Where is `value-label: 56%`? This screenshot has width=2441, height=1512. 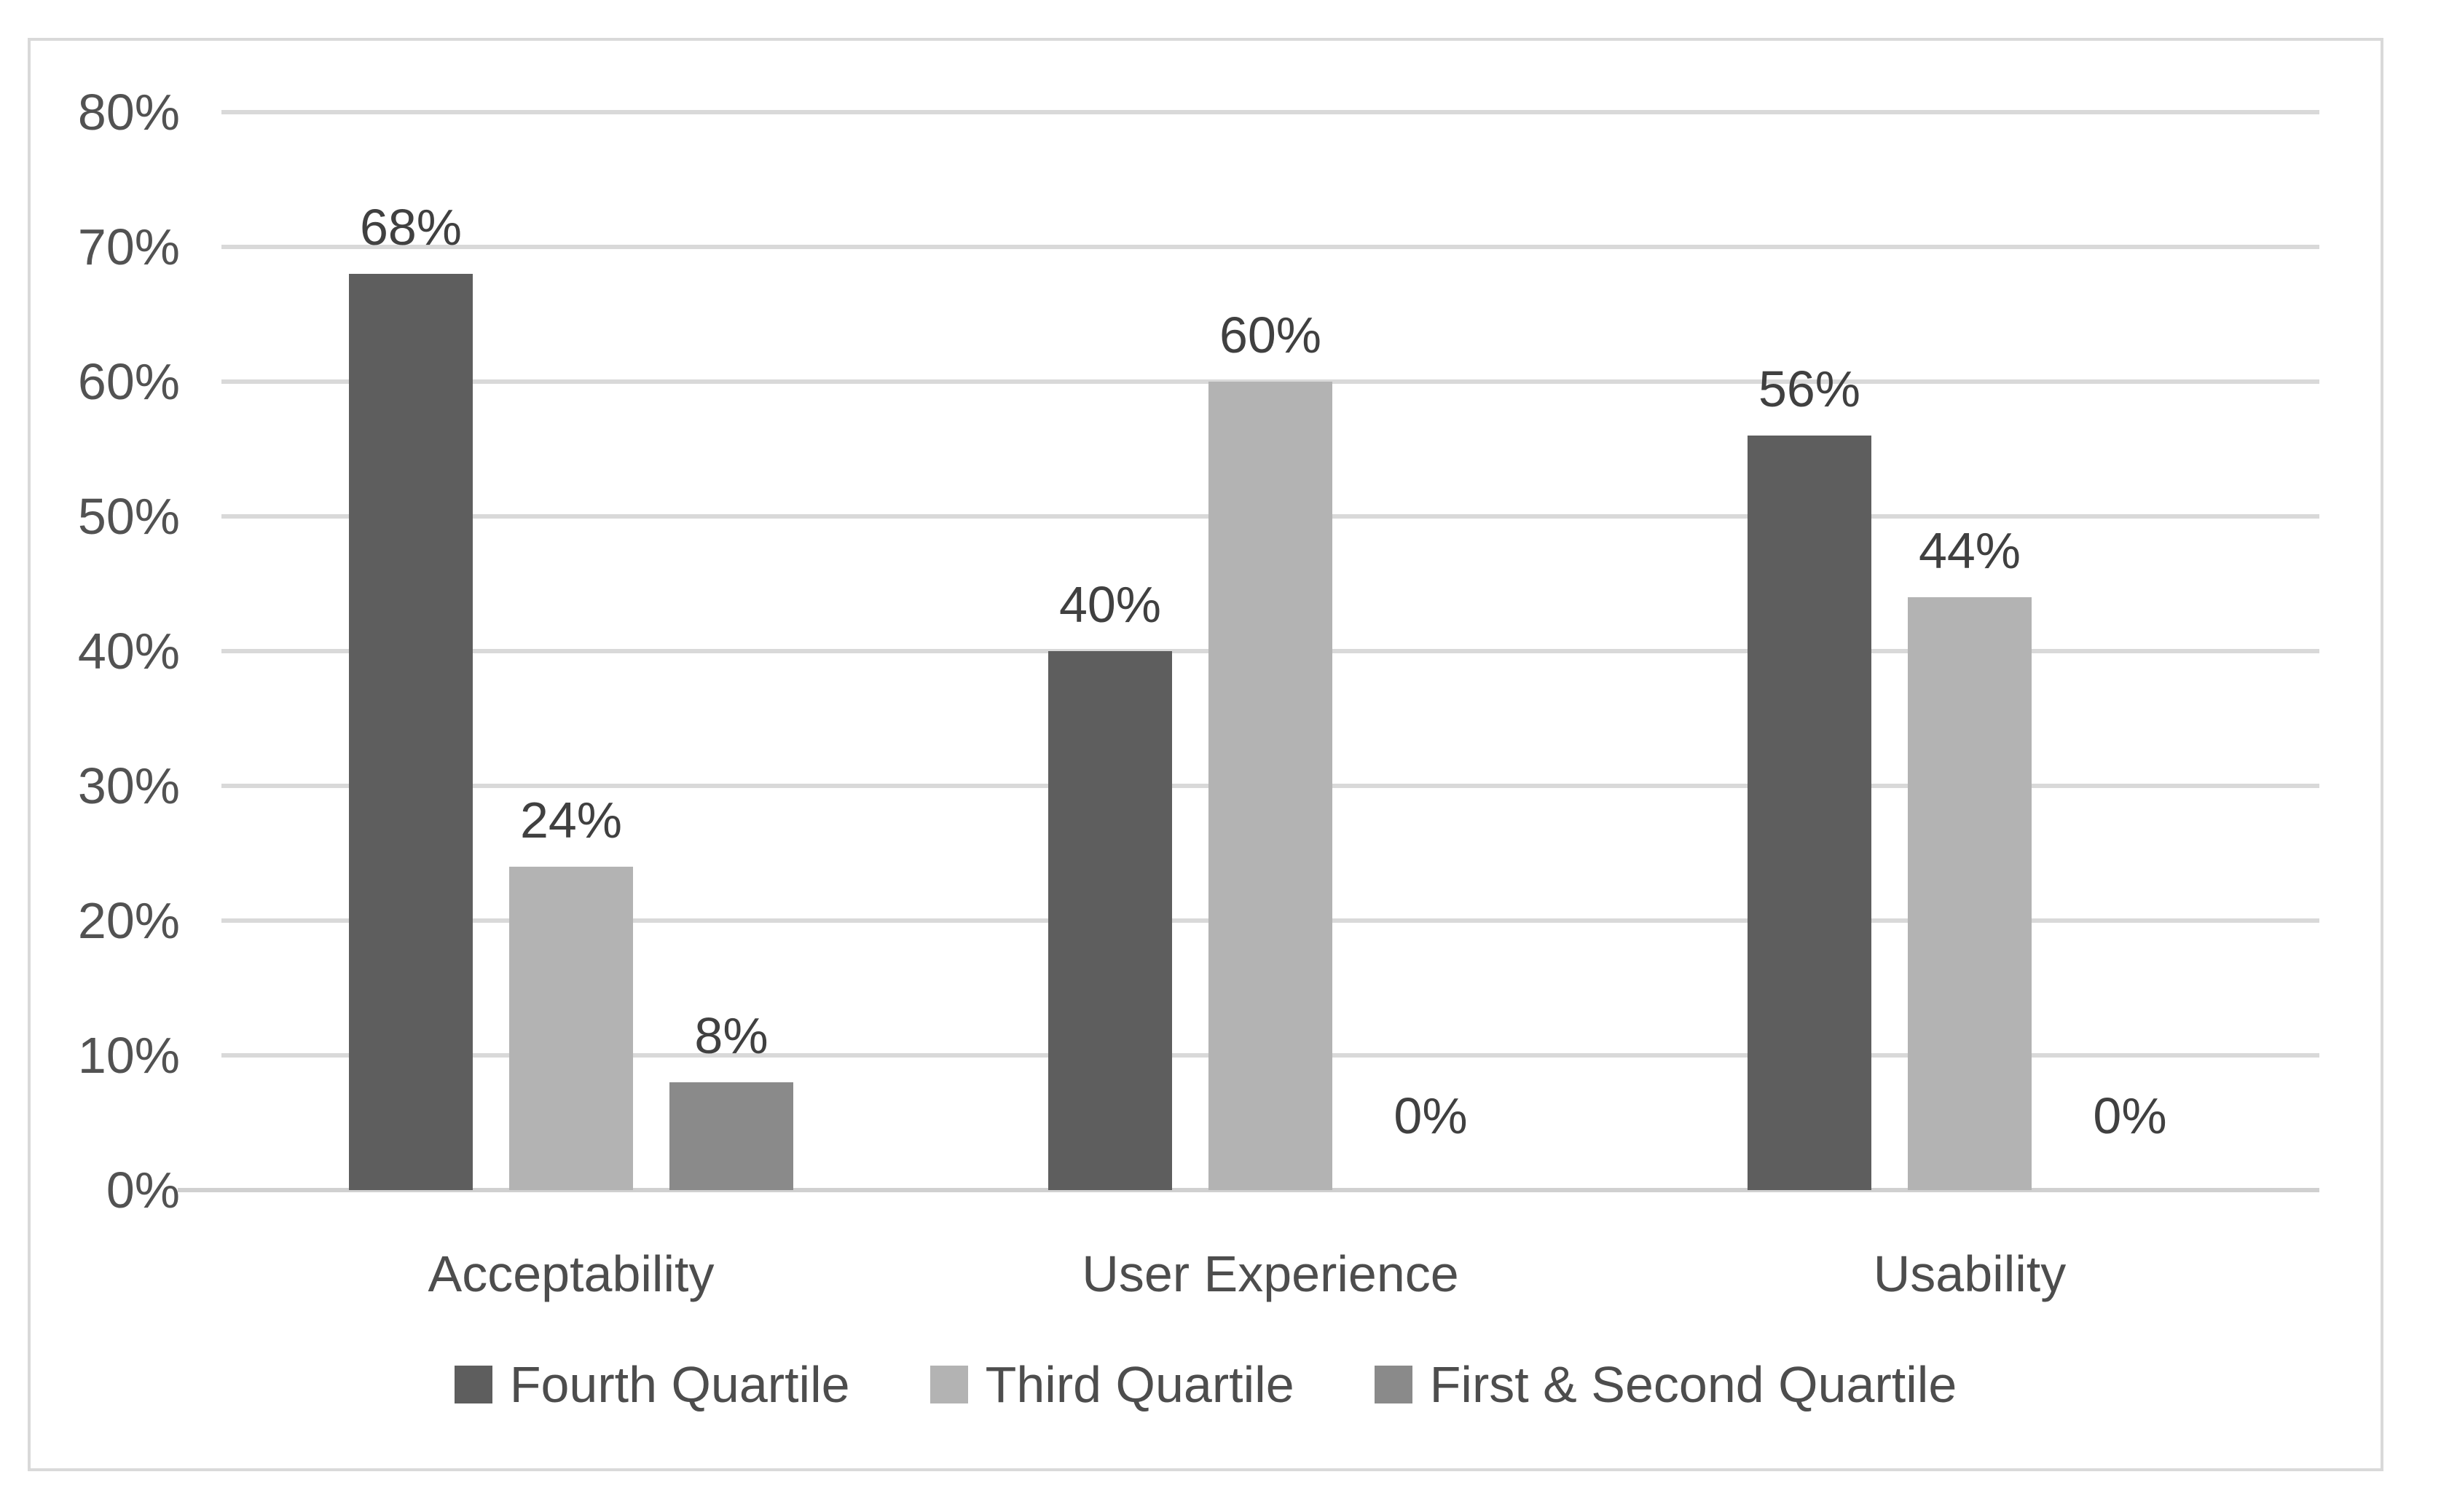
value-label: 56% is located at coordinates (1809, 389).